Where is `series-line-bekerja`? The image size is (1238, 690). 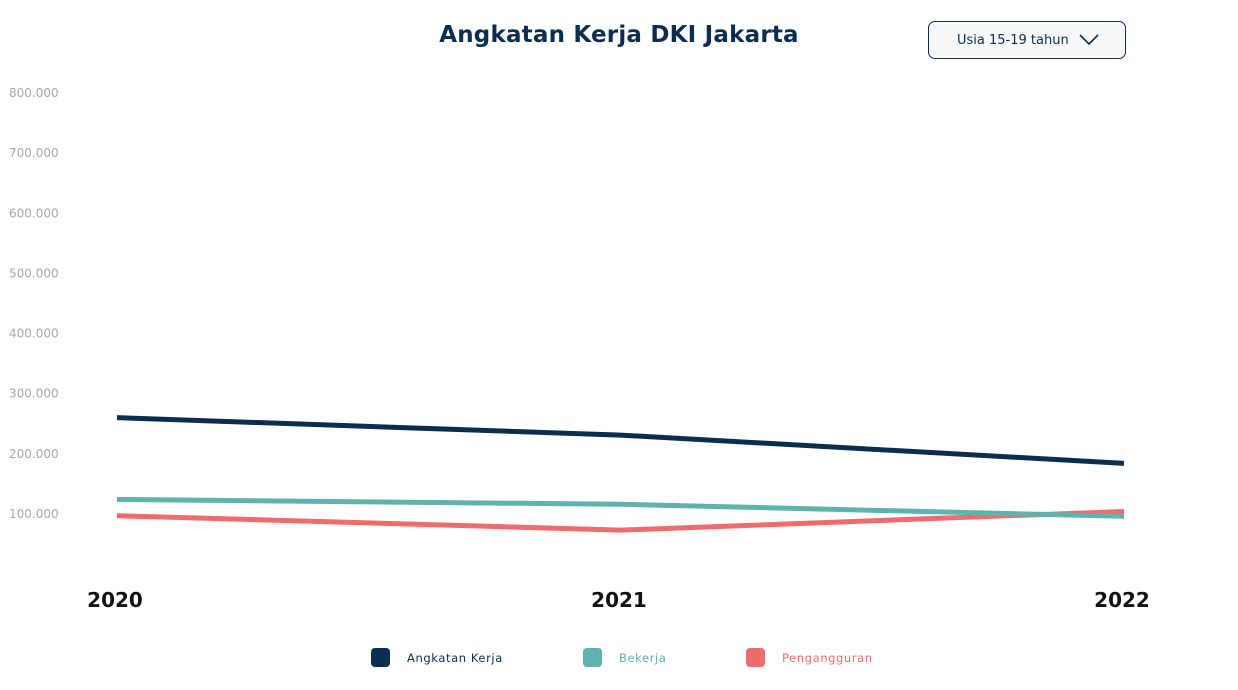
series-line-bekerja is located at coordinates (620, 507).